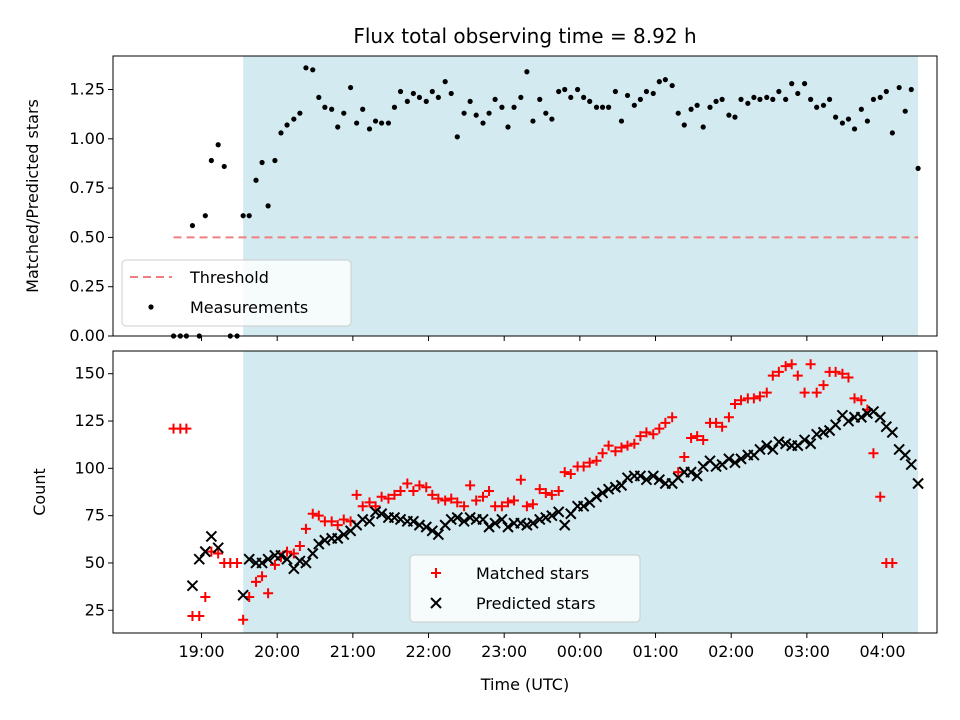 This screenshot has height=720, width=960. I want to click on y-tick-label: 150, so click(89, 373).